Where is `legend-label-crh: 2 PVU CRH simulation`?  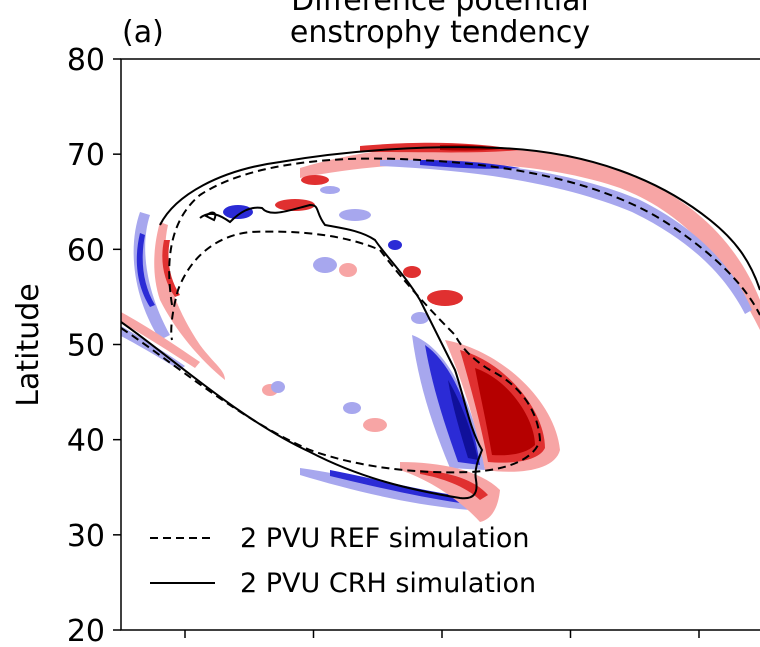
legend-label-crh: 2 PVU CRH simulation is located at coordinates (388, 583).